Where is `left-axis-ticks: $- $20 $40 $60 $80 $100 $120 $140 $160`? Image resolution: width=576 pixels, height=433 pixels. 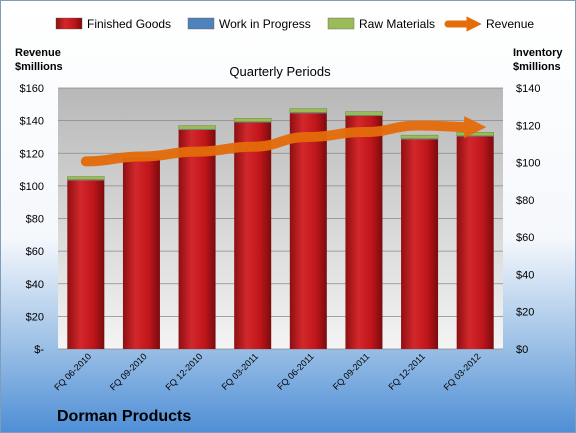
left-axis-ticks: $- $20 $40 $60 $80 $100 $120 $140 $160 is located at coordinates (32, 219).